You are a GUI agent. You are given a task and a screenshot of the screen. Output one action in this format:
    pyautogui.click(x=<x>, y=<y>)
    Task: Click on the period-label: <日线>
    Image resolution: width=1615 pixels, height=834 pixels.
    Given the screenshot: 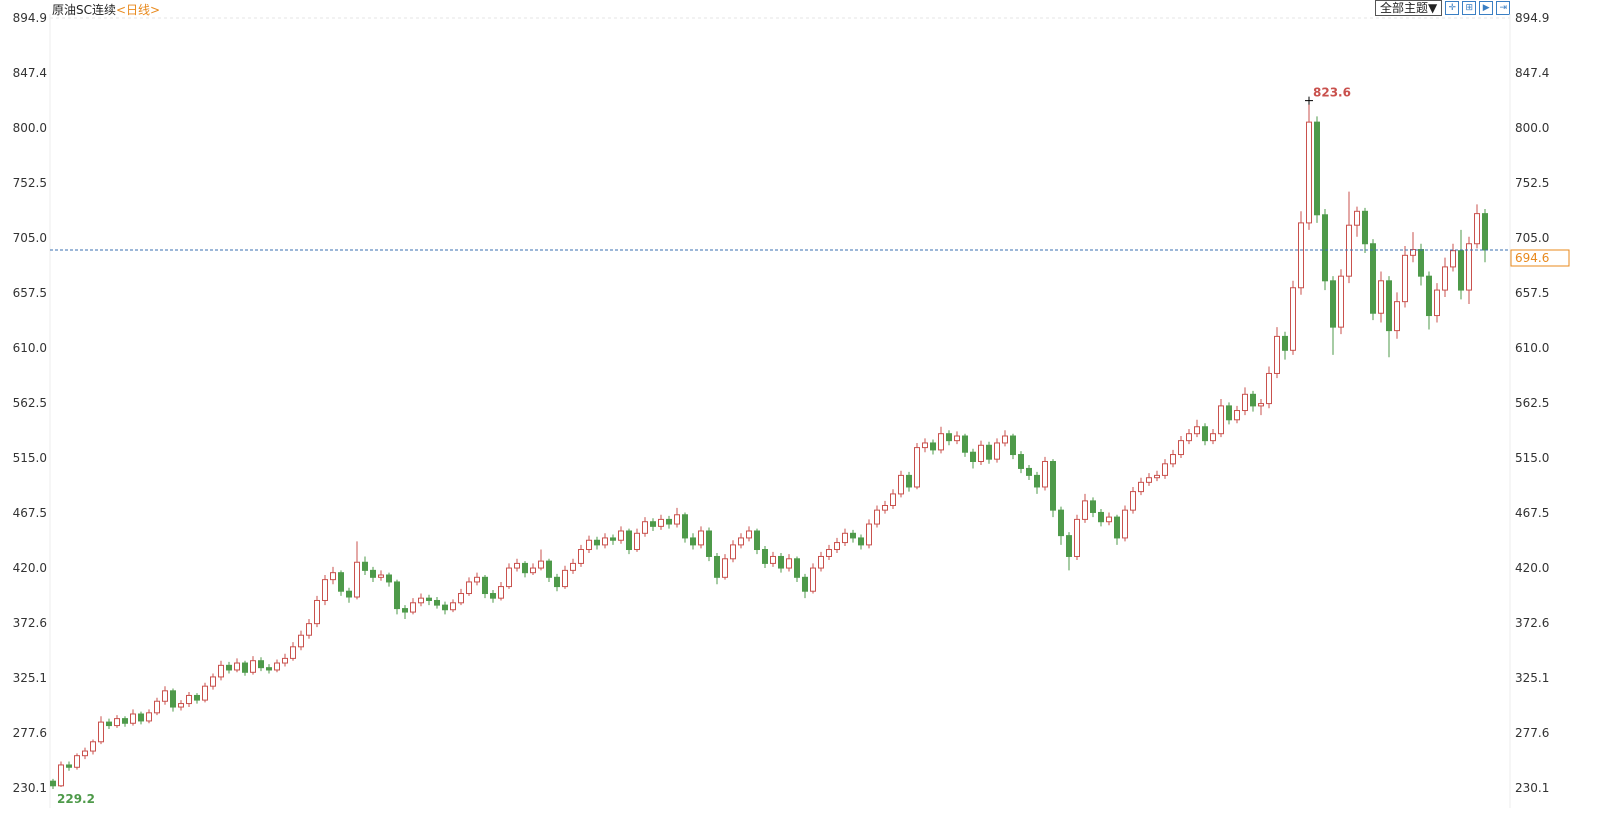 What is the action you would take?
    pyautogui.click(x=138, y=10)
    